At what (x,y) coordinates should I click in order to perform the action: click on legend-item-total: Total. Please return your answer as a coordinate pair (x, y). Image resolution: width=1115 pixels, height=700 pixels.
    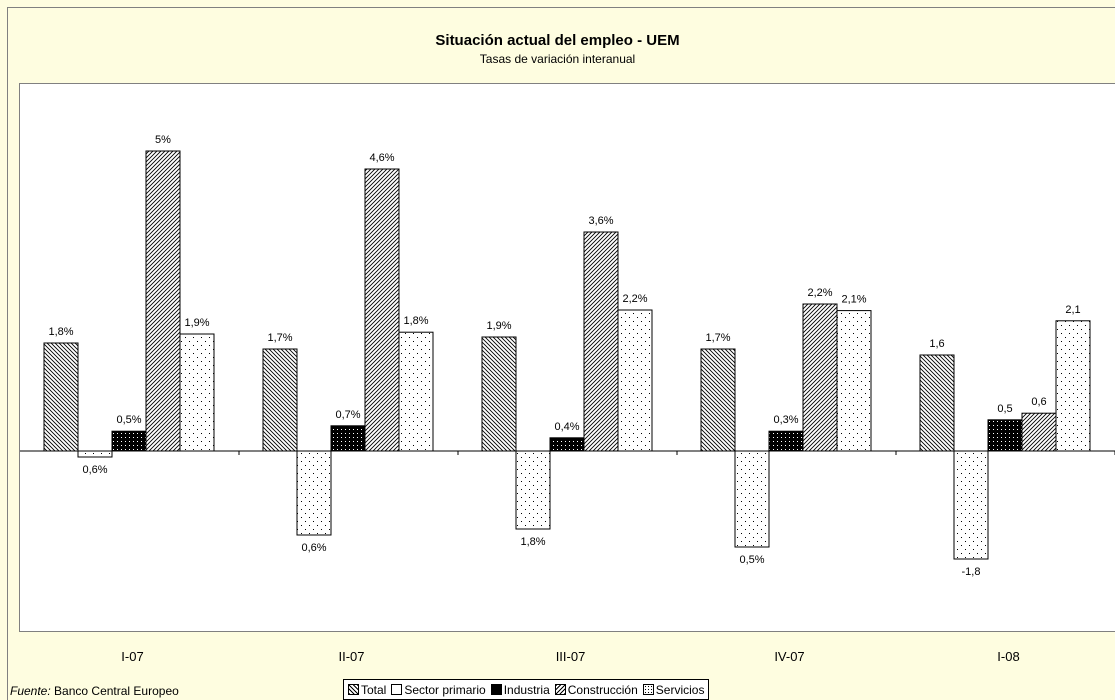
    Looking at the image, I should click on (367, 690).